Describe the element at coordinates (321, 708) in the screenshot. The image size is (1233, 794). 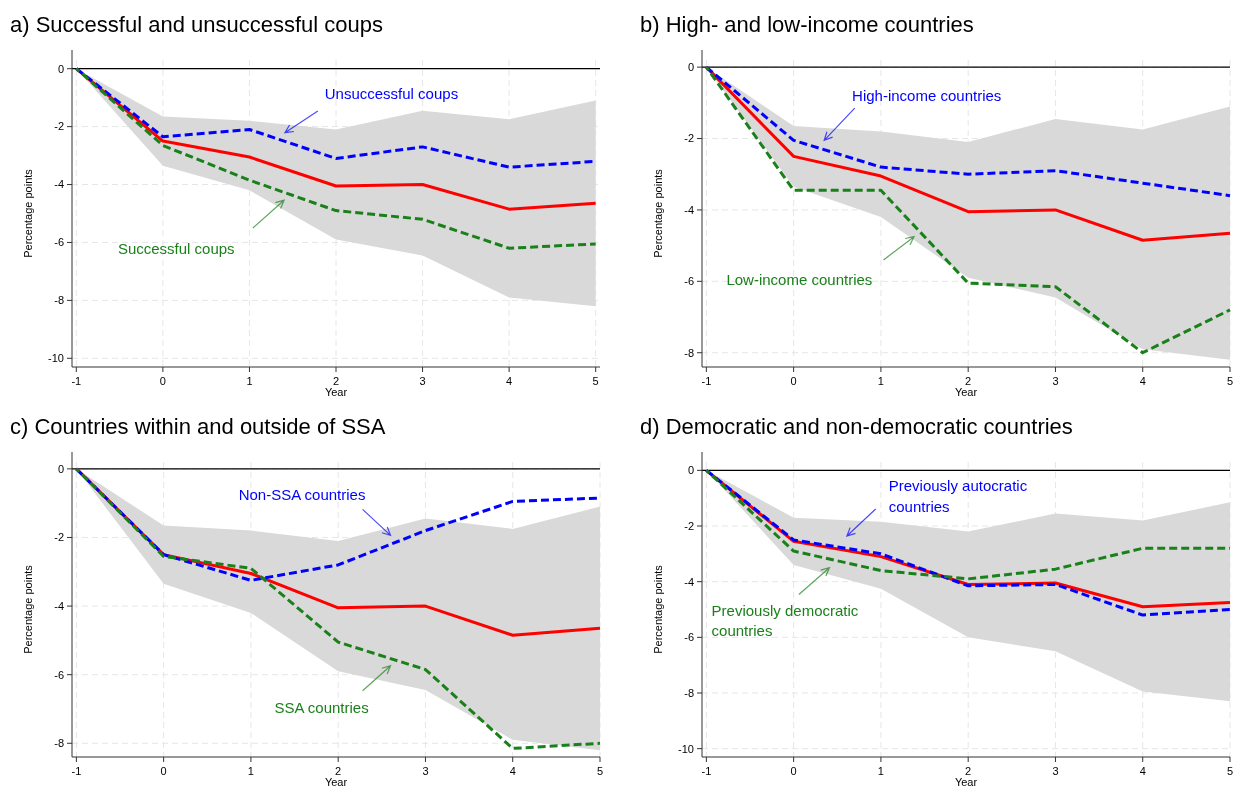
I see `legend-label: SSA countries` at that location.